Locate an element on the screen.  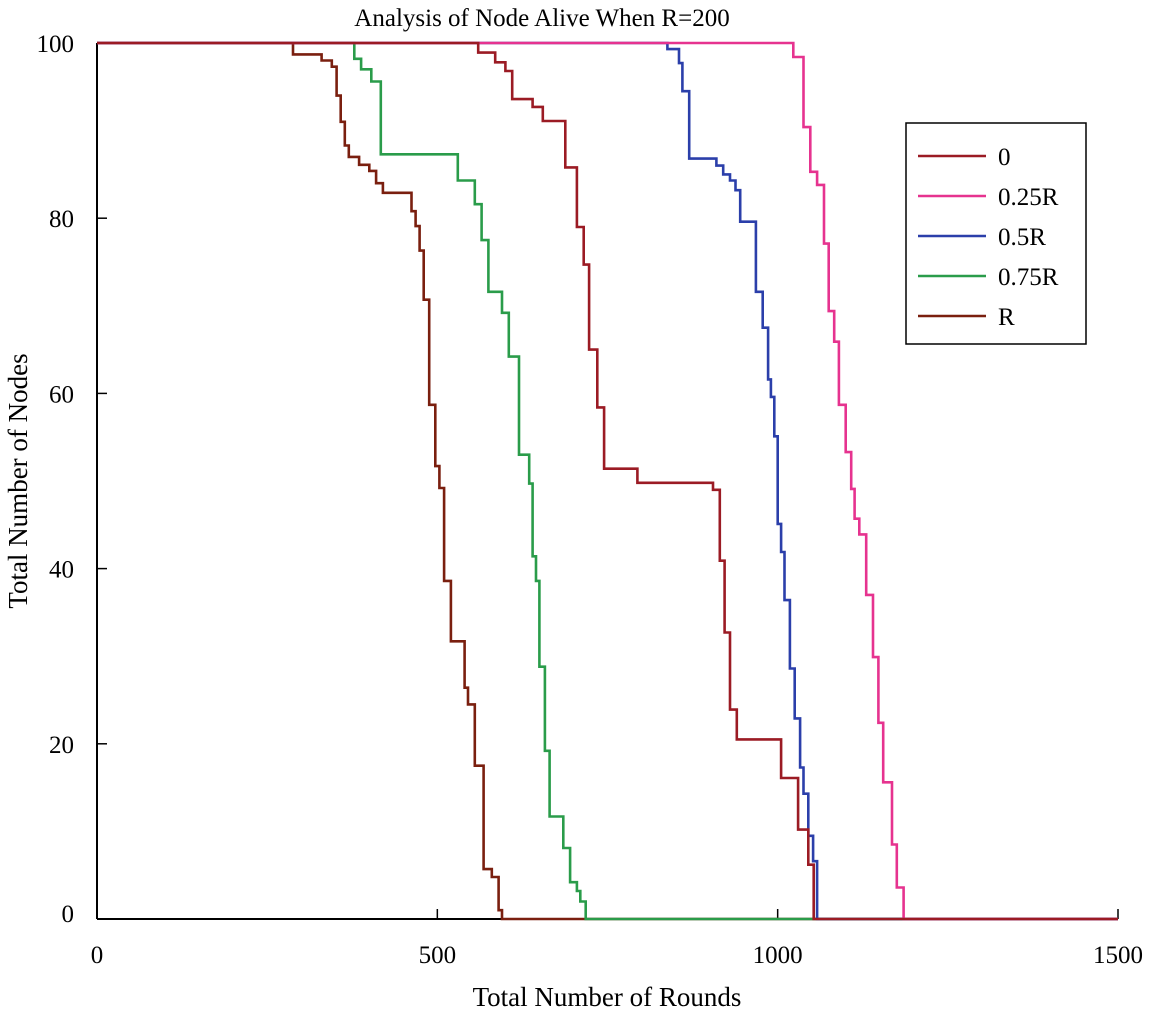
x-tick-label: 0 is located at coordinates (97, 955).